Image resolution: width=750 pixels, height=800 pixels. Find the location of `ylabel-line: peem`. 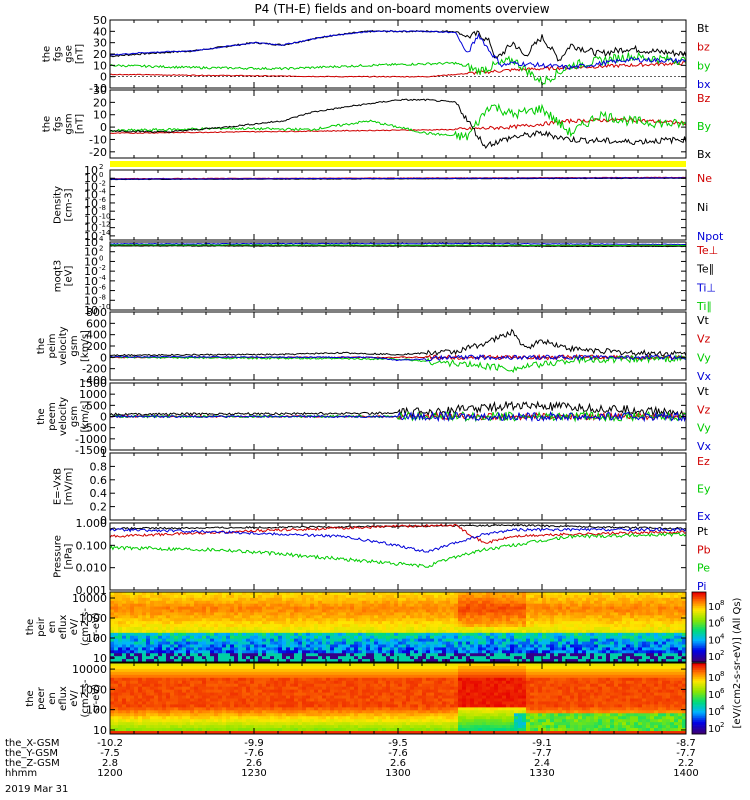

ylabel-line: peem is located at coordinates (52, 416).